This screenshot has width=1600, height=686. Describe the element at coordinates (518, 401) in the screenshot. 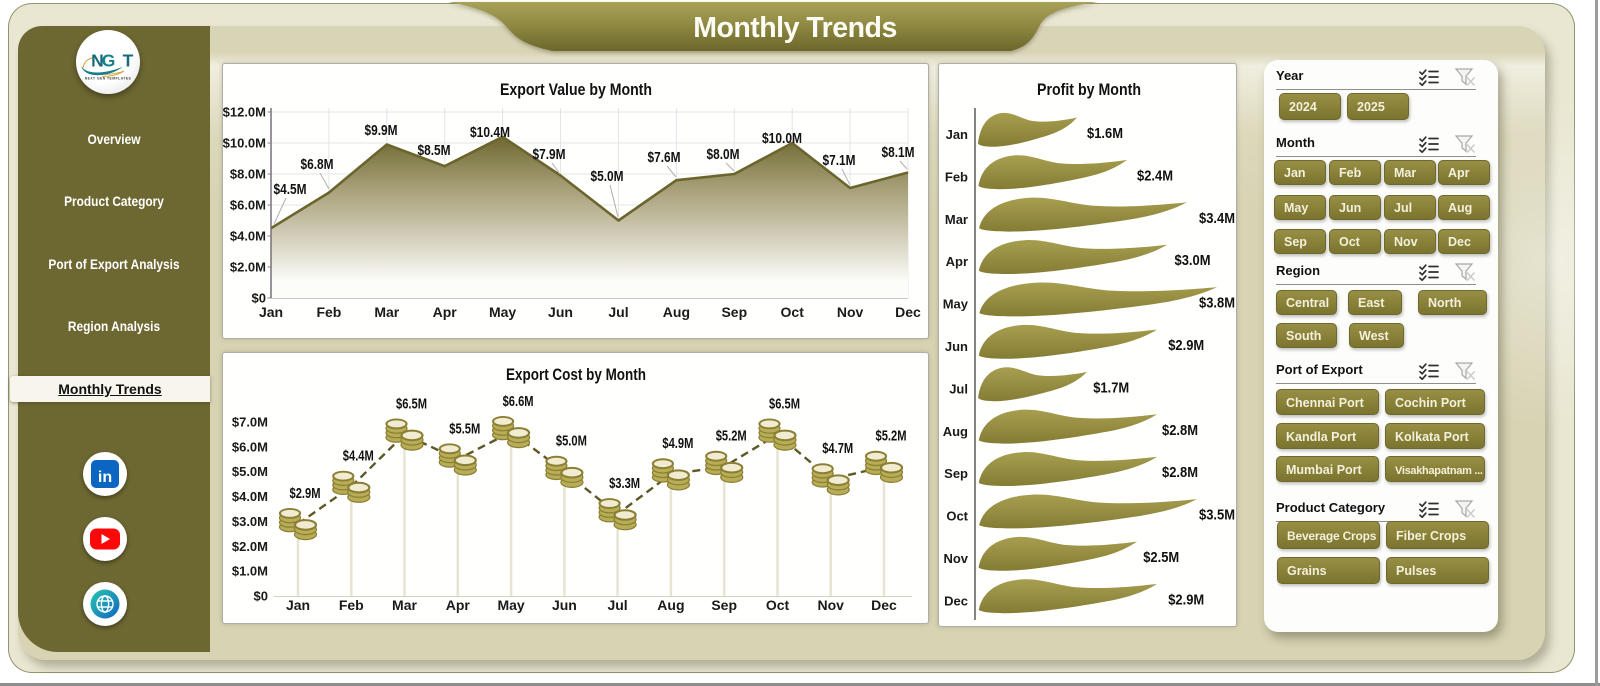

I see `svg-text: $6.6M` at that location.